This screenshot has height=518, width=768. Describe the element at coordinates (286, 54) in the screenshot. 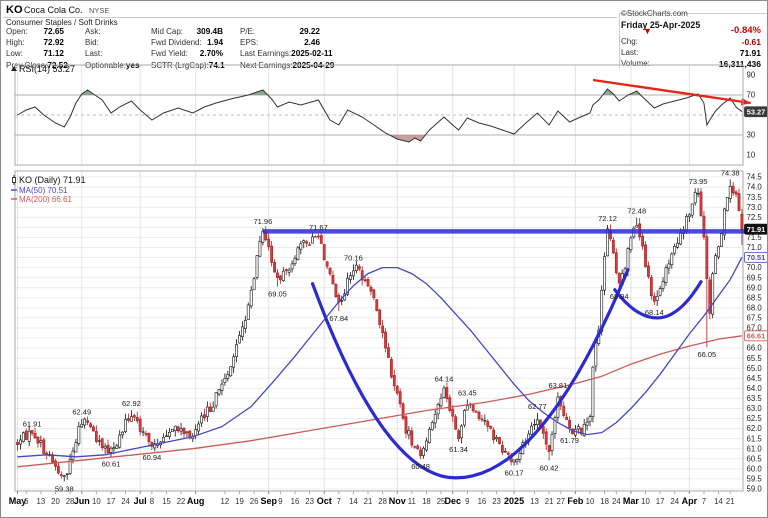

I see `quote-row: Last Earnings: 2025-02-11` at that location.